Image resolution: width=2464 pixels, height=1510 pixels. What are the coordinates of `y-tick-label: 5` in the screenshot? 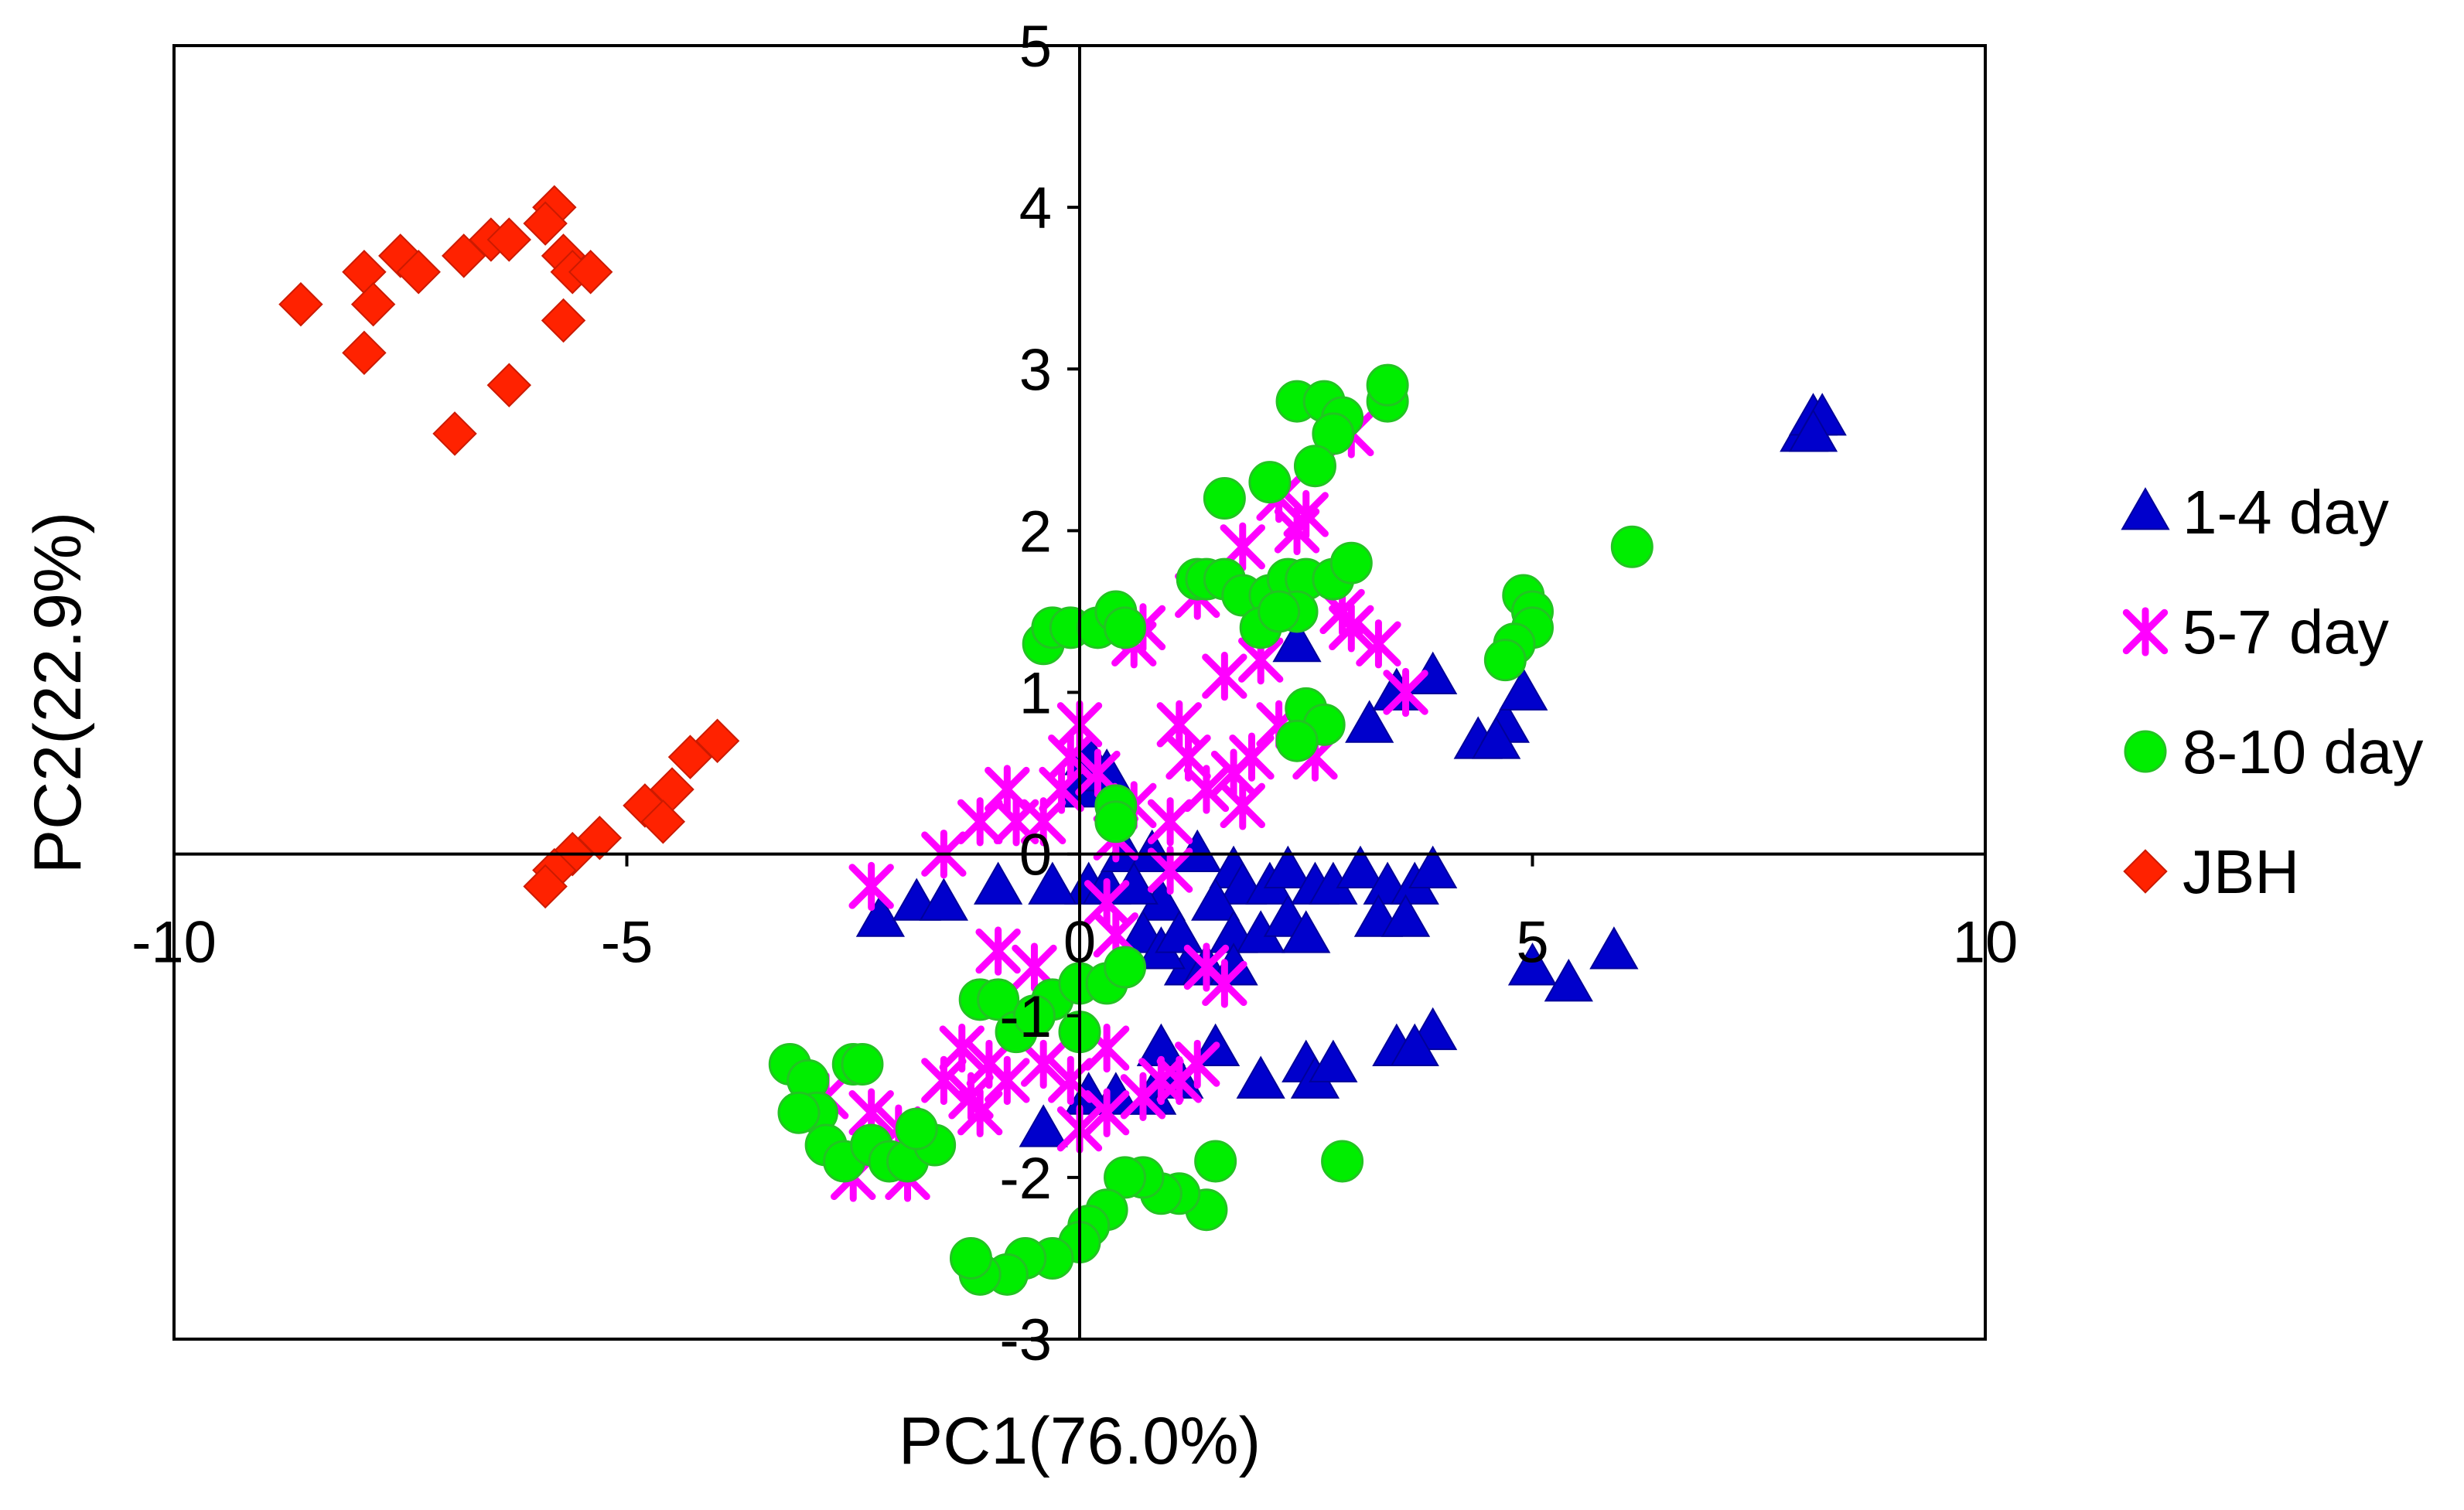 It's located at (1035, 47).